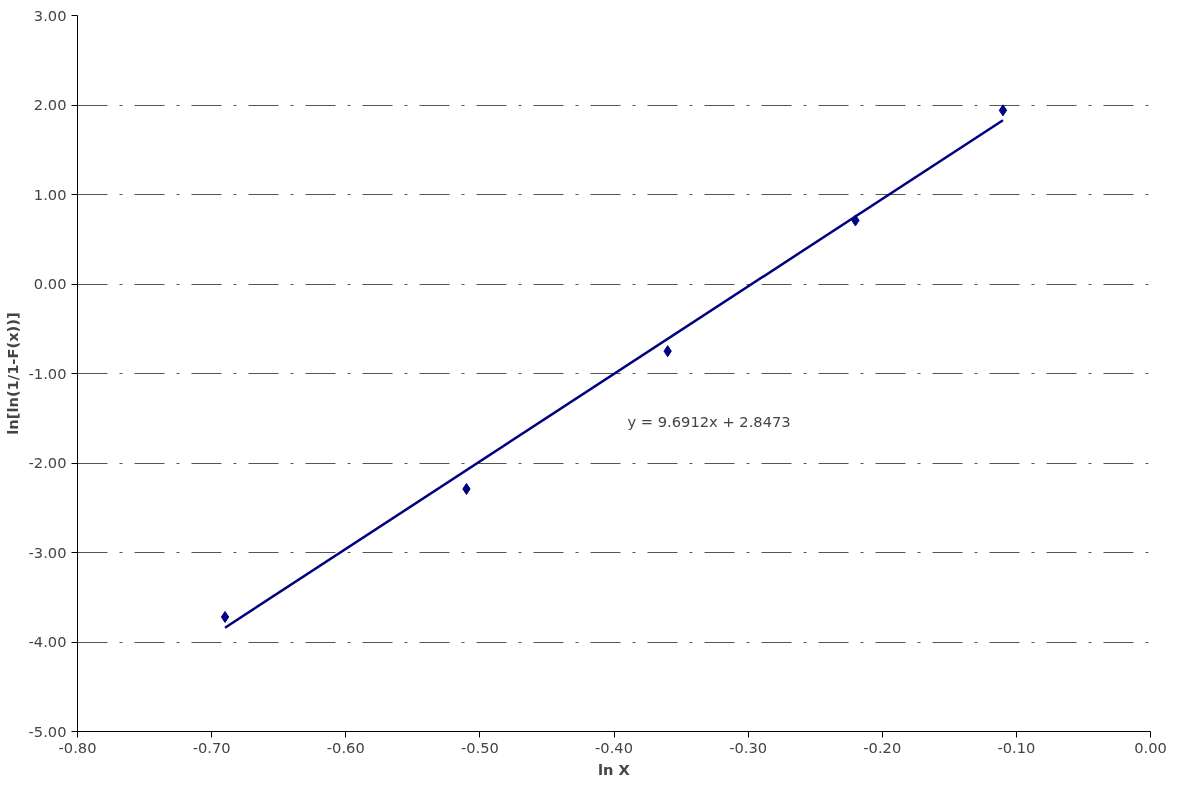 This screenshot has width=1184, height=785. What do you see at coordinates (748, 747) in the screenshot?
I see `x-tick-label: -0.30` at bounding box center [748, 747].